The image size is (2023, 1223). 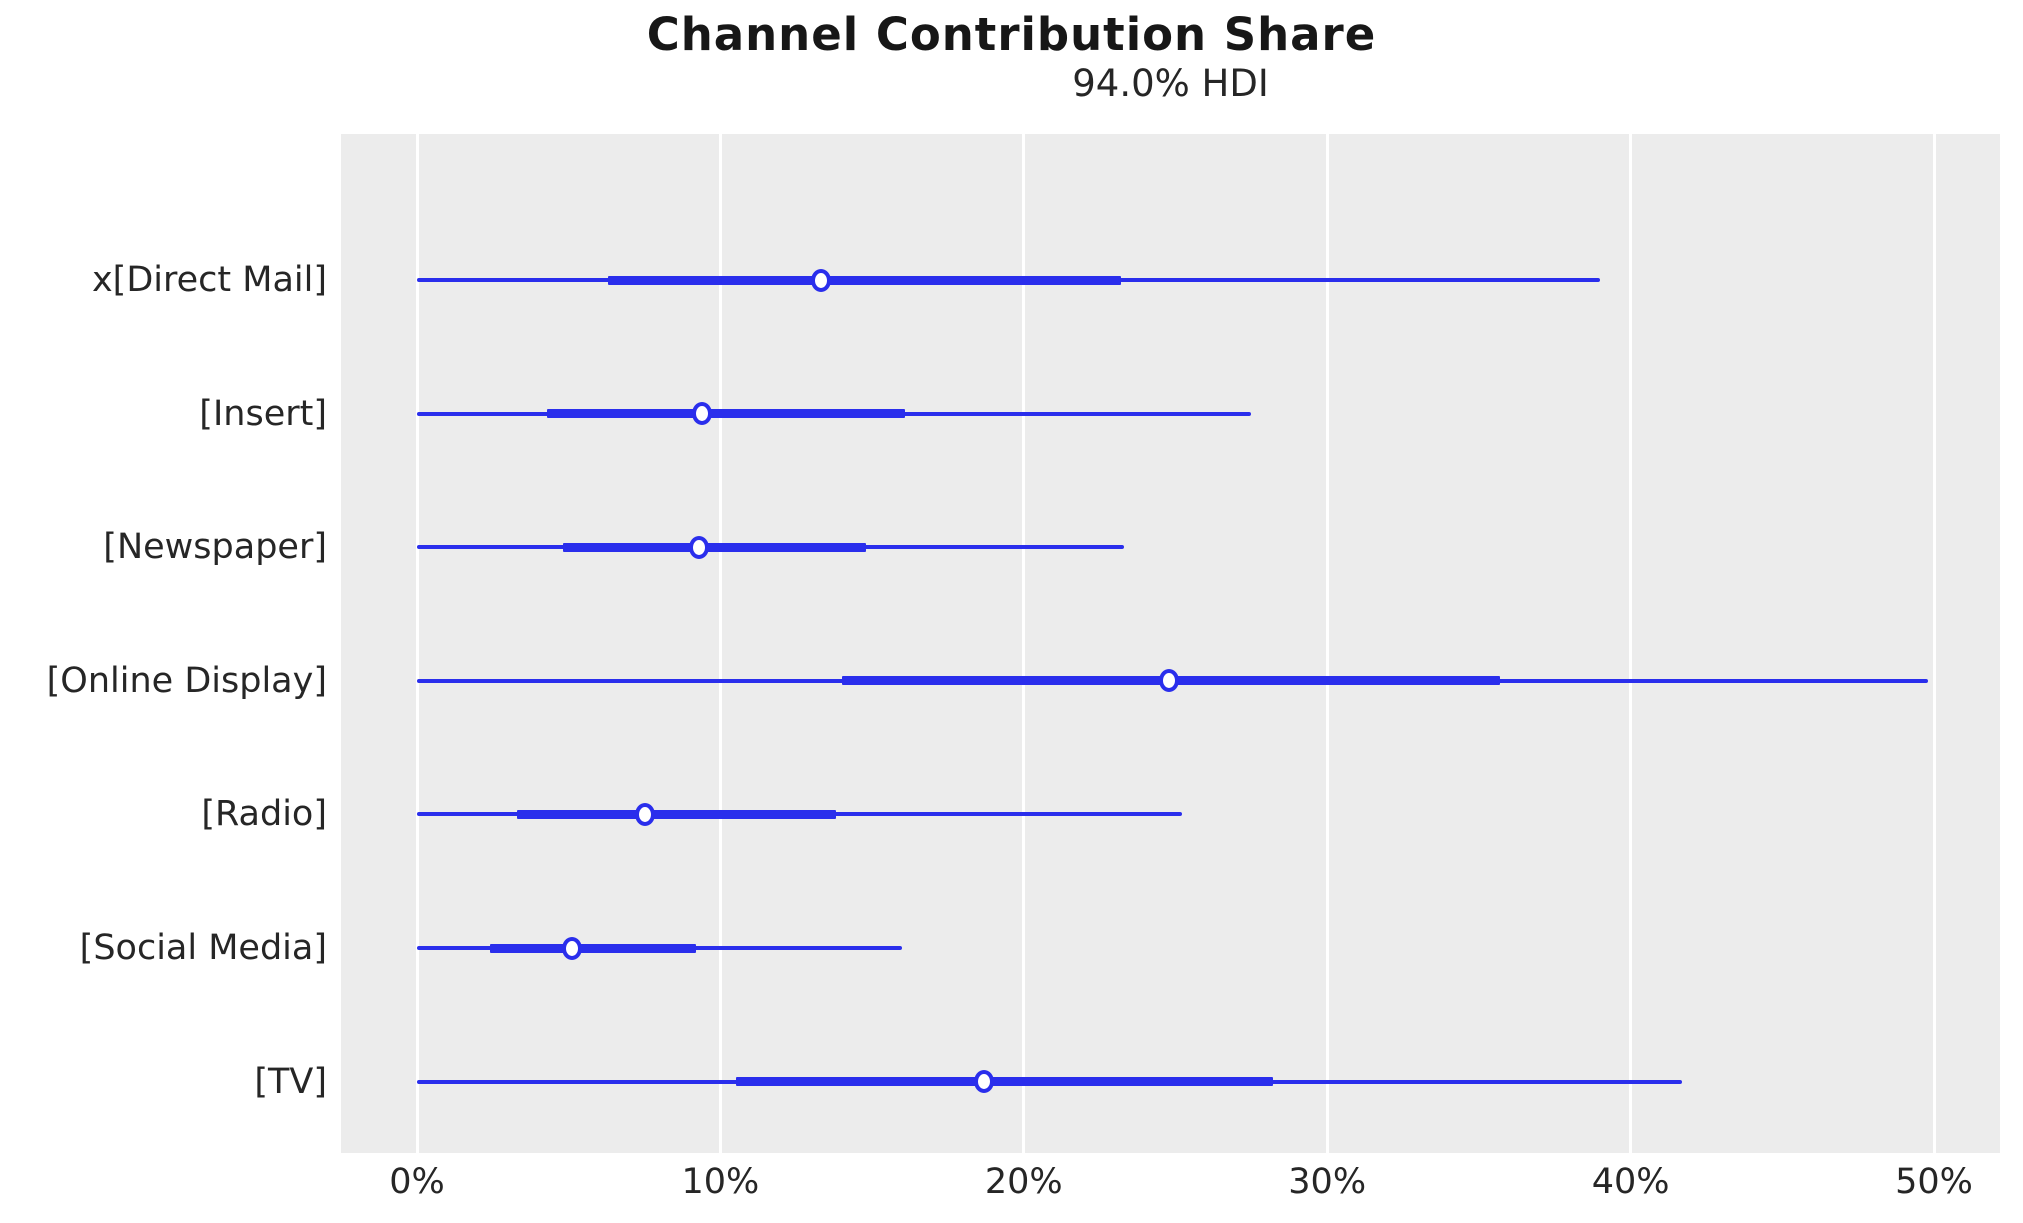 What do you see at coordinates (1630, 1182) in the screenshot?
I see `x-tick-label: 40%` at bounding box center [1630, 1182].